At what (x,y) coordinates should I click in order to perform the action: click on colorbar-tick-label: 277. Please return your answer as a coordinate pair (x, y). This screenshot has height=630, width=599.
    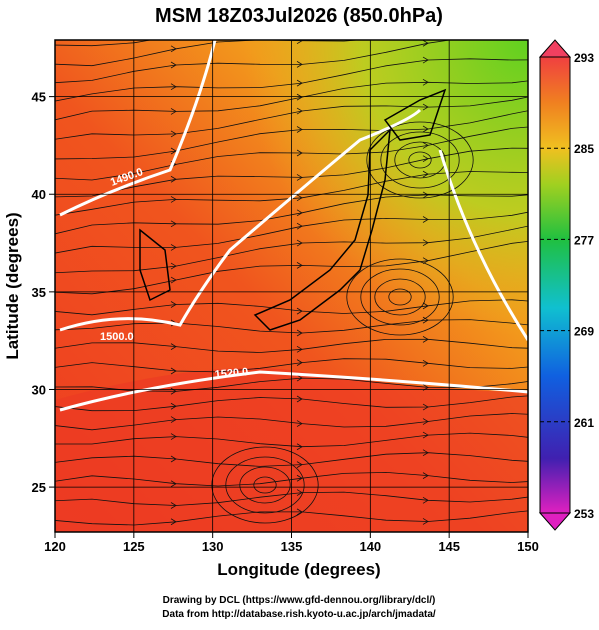
    Looking at the image, I should click on (584, 240).